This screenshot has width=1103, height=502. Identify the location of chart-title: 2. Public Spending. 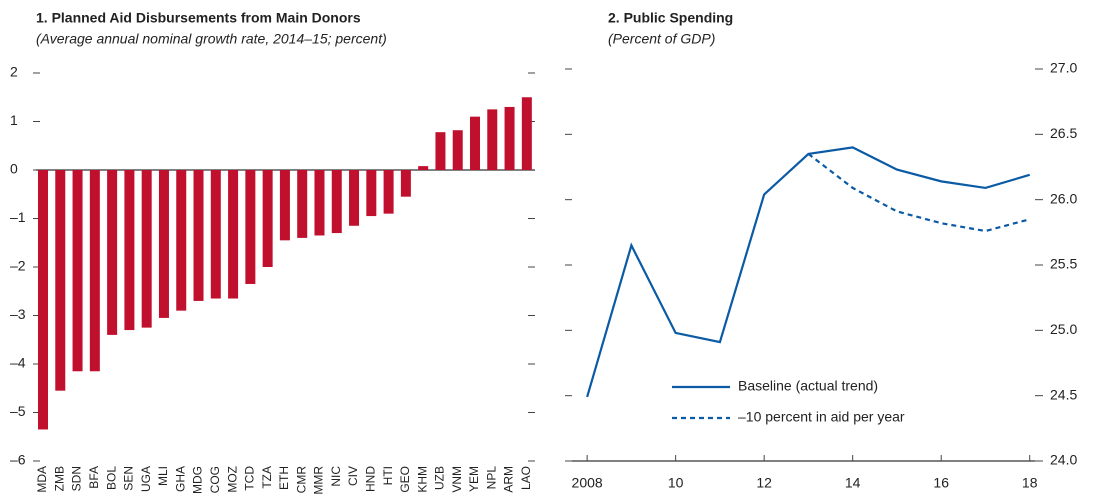
(670, 18).